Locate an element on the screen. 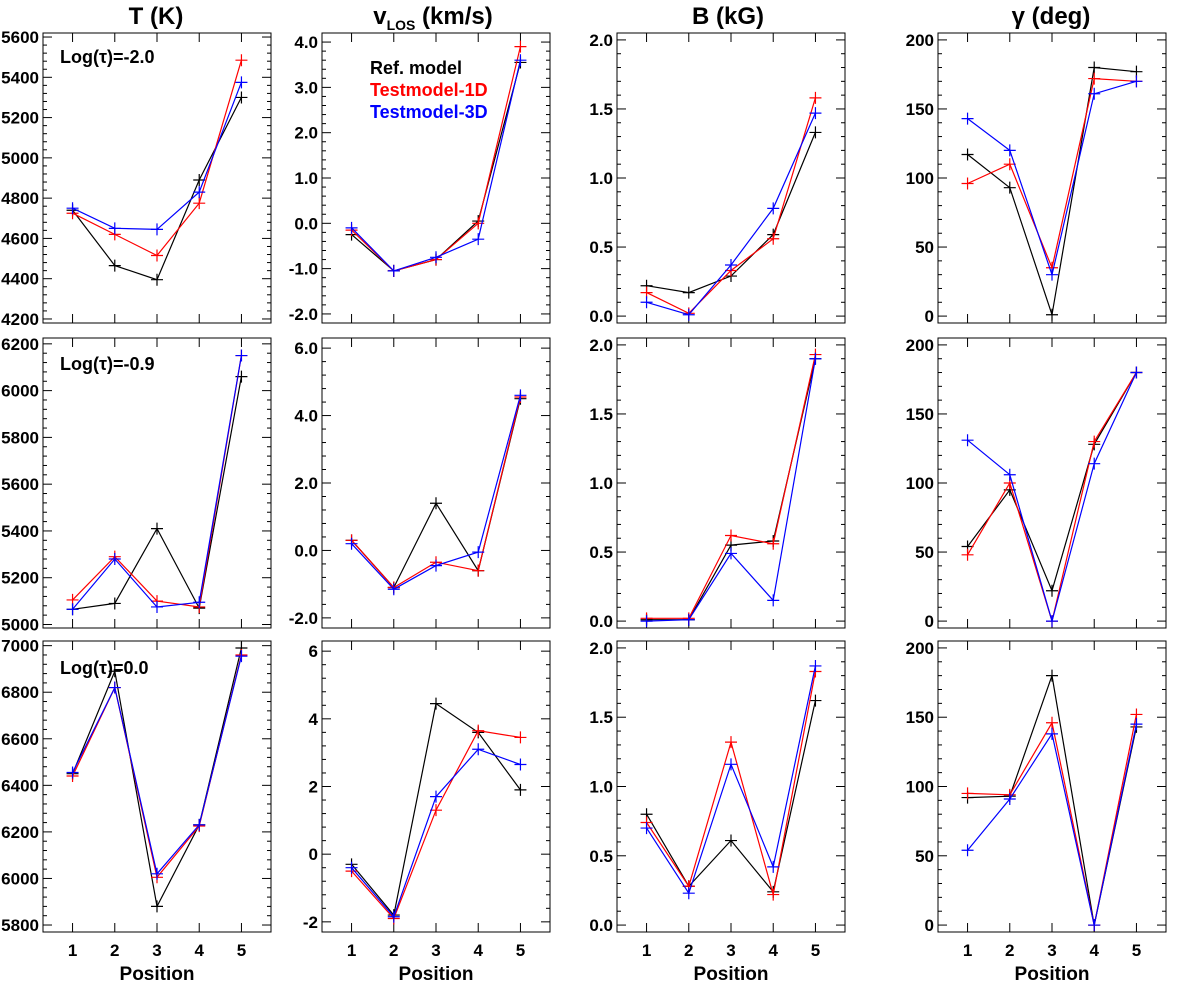 This screenshot has width=1200, height=985. row-label-logtau-minus-0-9: Log(τ)=-0.9 is located at coordinates (107, 364).